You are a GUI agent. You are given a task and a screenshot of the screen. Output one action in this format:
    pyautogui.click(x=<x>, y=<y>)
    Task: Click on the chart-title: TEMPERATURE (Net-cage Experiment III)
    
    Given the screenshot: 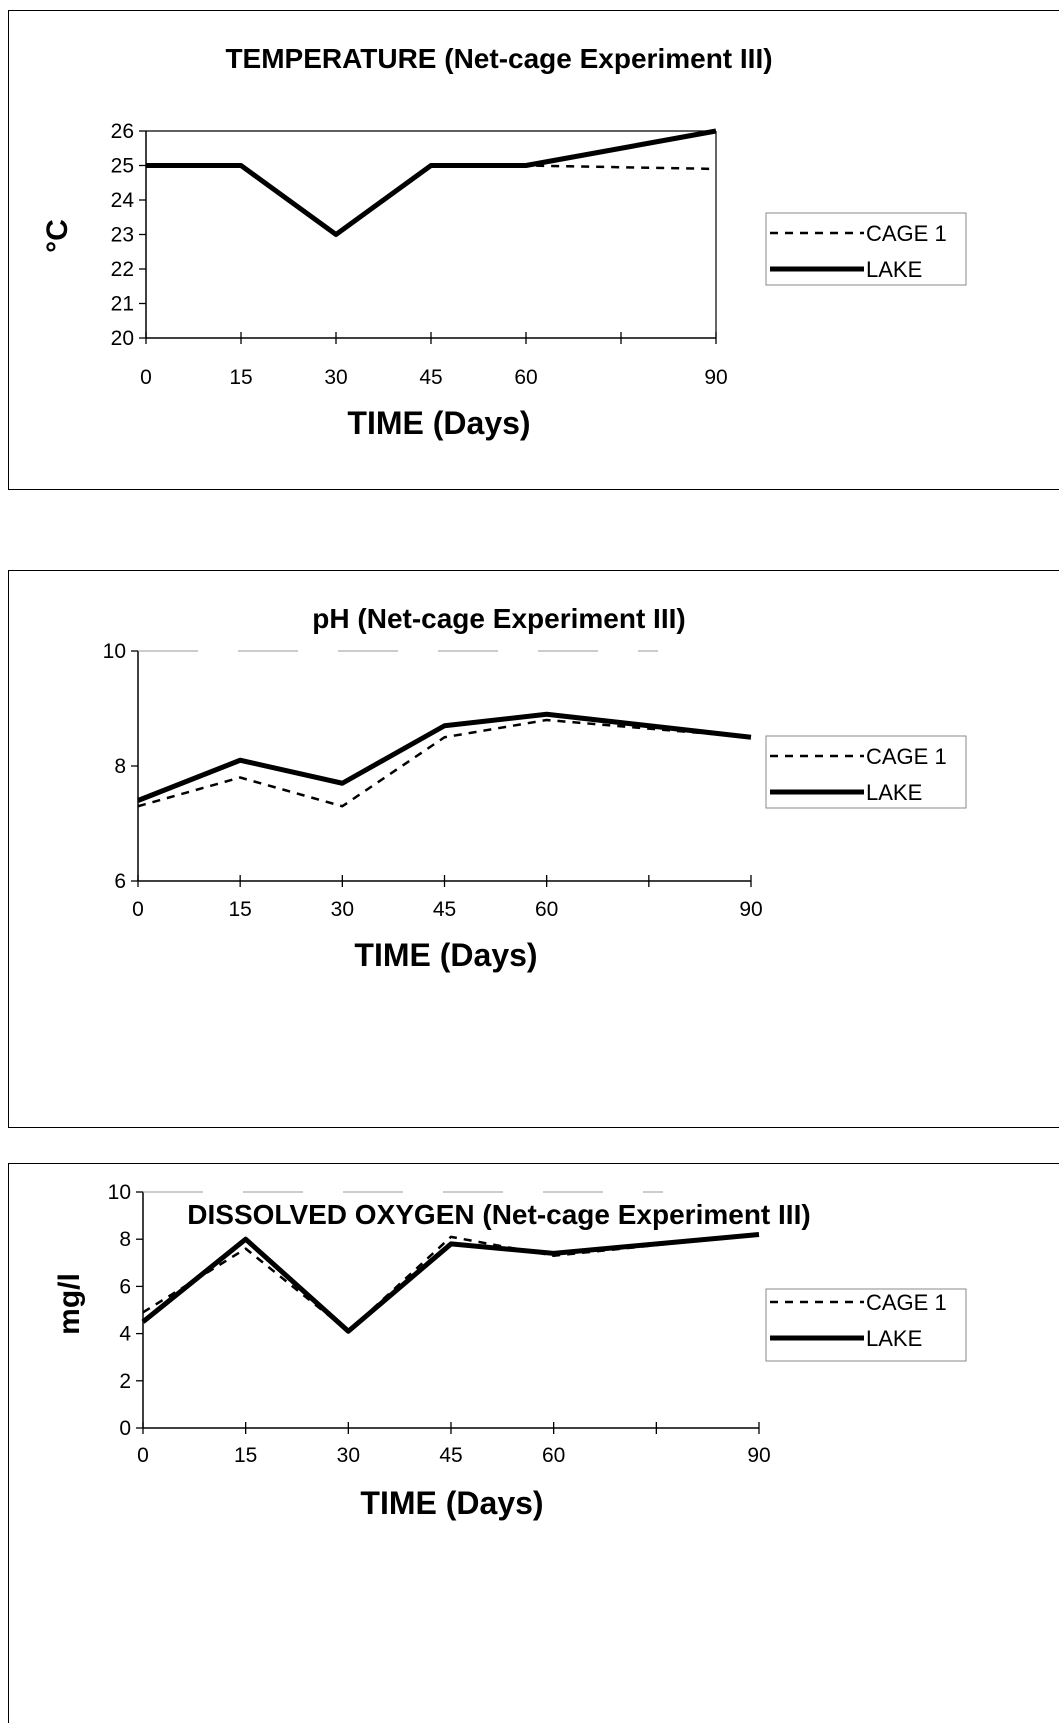 What is the action you would take?
    pyautogui.click(x=498, y=58)
    